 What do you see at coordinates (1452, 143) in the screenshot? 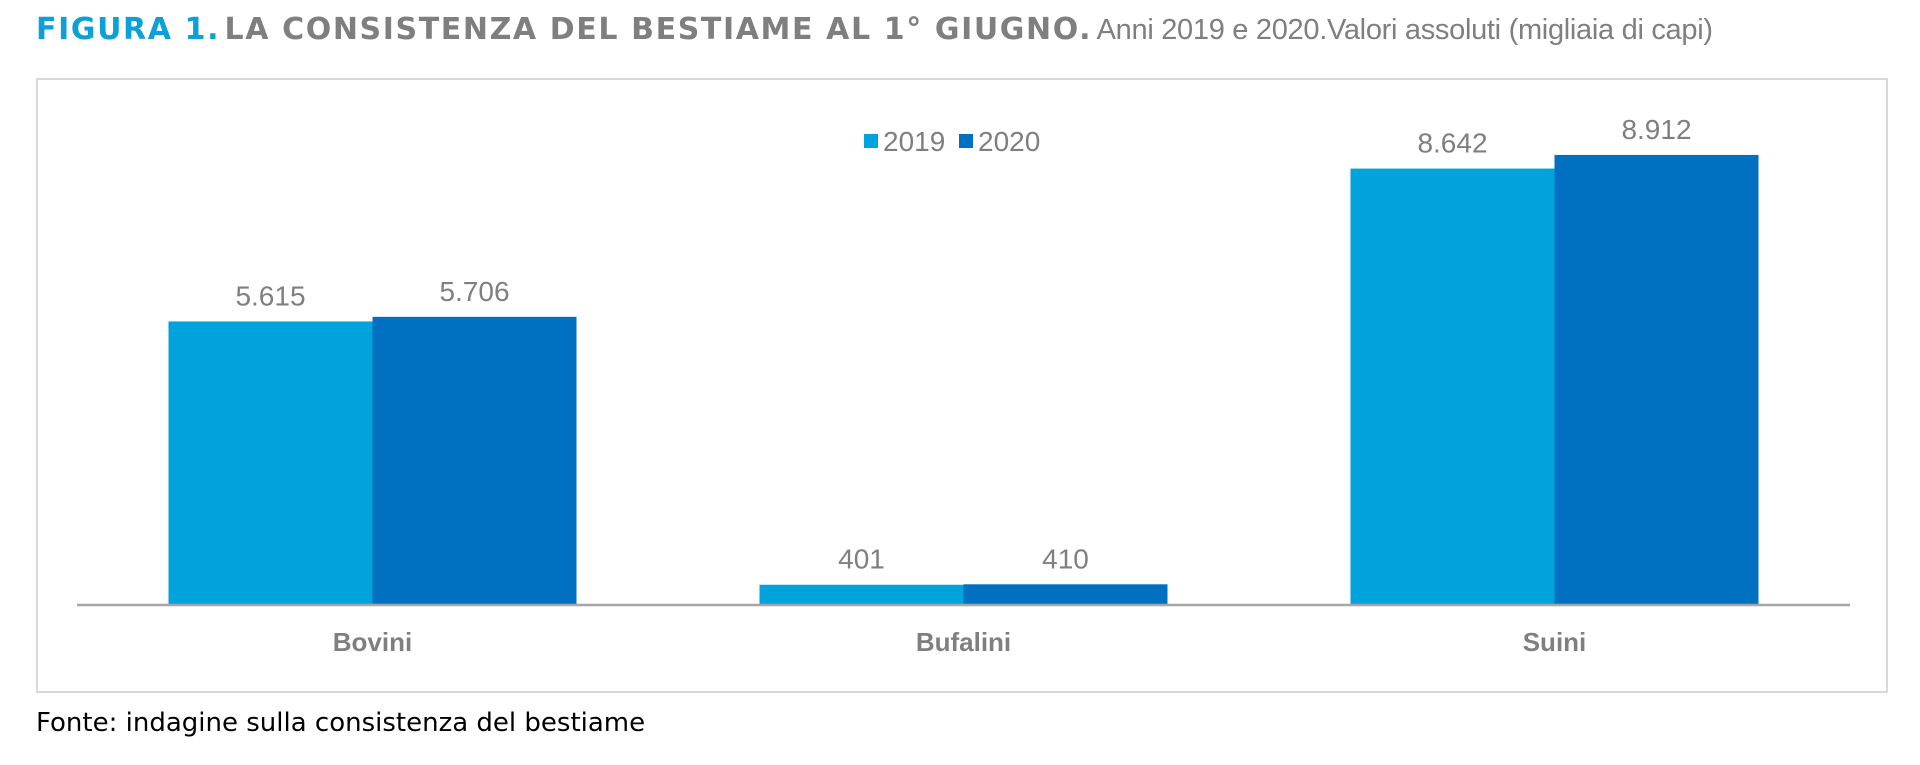
I see `value-label-suini-2019: 8.642` at bounding box center [1452, 143].